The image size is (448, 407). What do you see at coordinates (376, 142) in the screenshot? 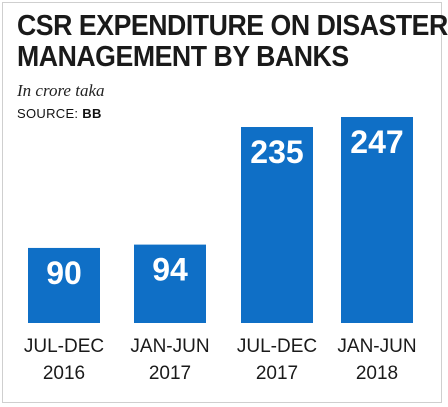
I see `bar-value-label-4: 247` at bounding box center [376, 142].